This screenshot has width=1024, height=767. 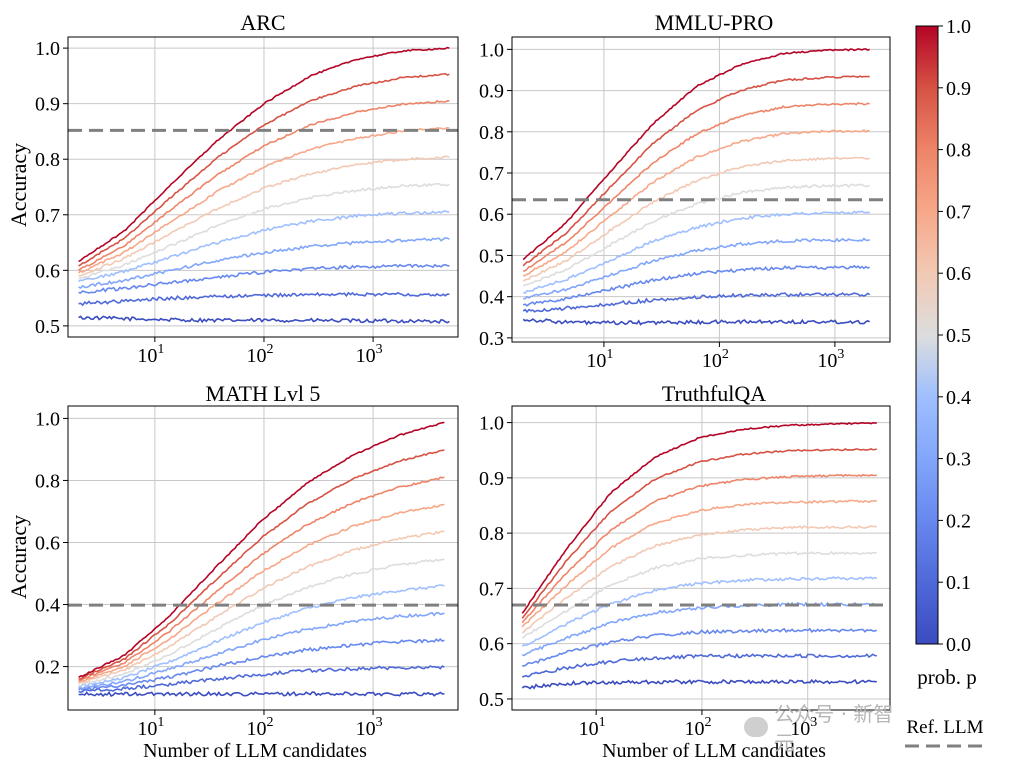 I want to click on watermark-text: 公众号 · 新智元, so click(x=834, y=728).